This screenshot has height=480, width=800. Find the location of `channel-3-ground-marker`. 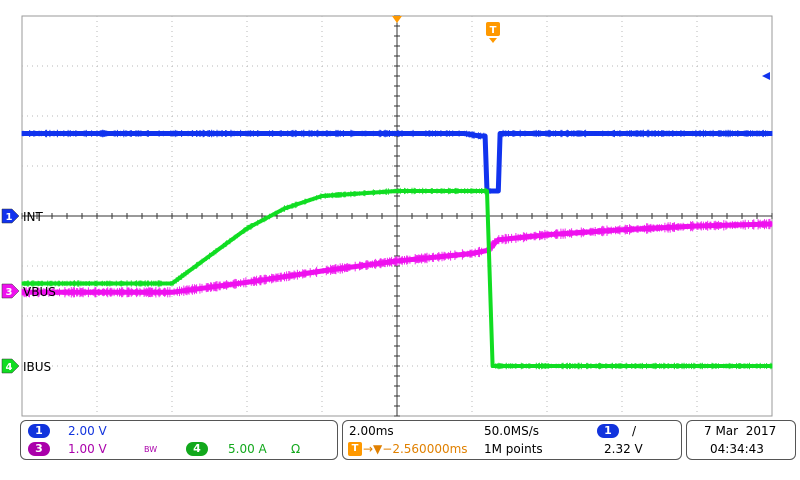

channel-3-ground-marker is located at coordinates (10, 291).